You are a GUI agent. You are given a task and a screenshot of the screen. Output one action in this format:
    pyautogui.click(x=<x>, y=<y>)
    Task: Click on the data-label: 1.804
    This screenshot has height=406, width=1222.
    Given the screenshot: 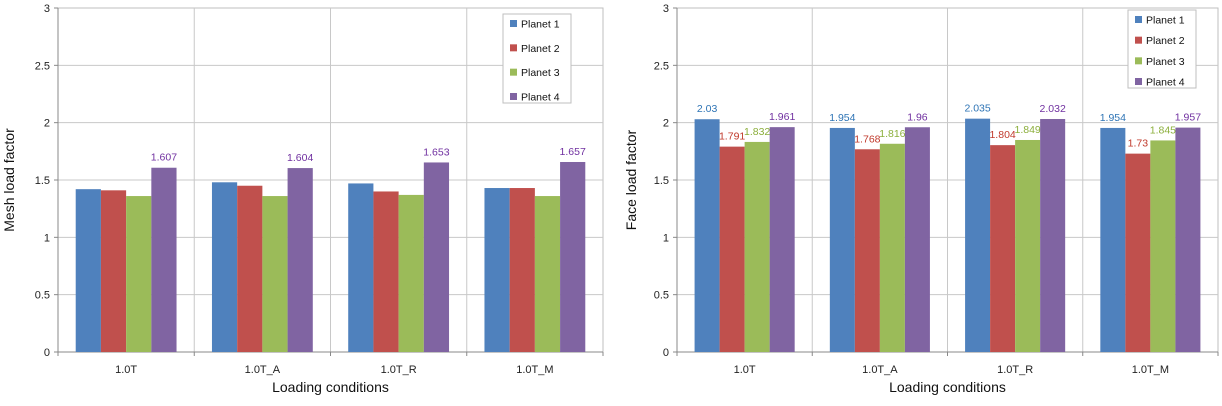 What is the action you would take?
    pyautogui.click(x=1002, y=135)
    